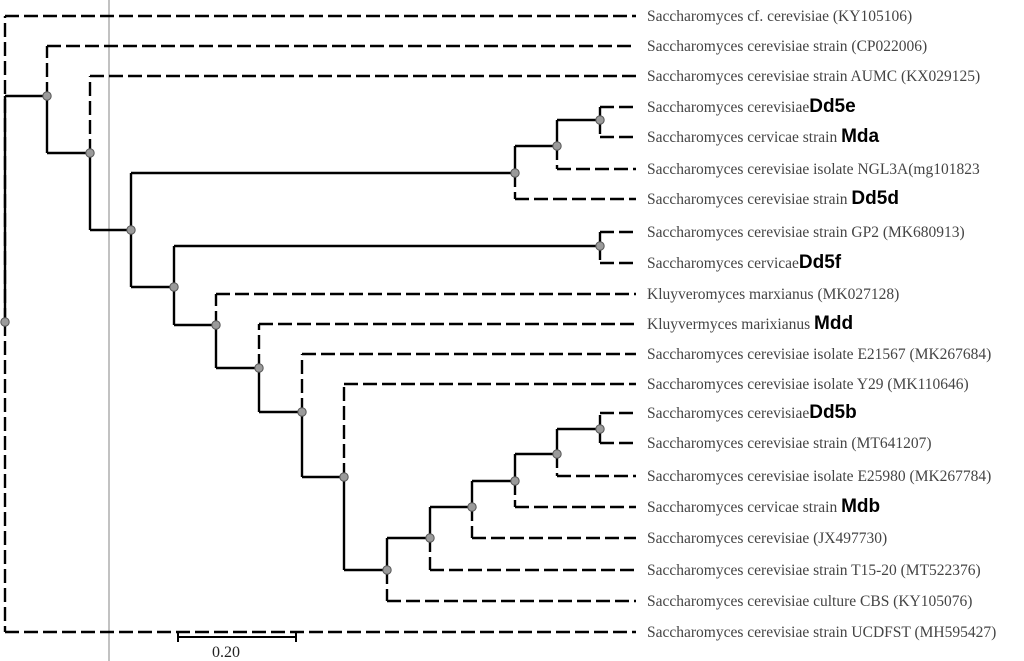 The width and height of the screenshot is (1024, 661). I want to click on leaf-sample-tag: Dd5d, so click(875, 198).